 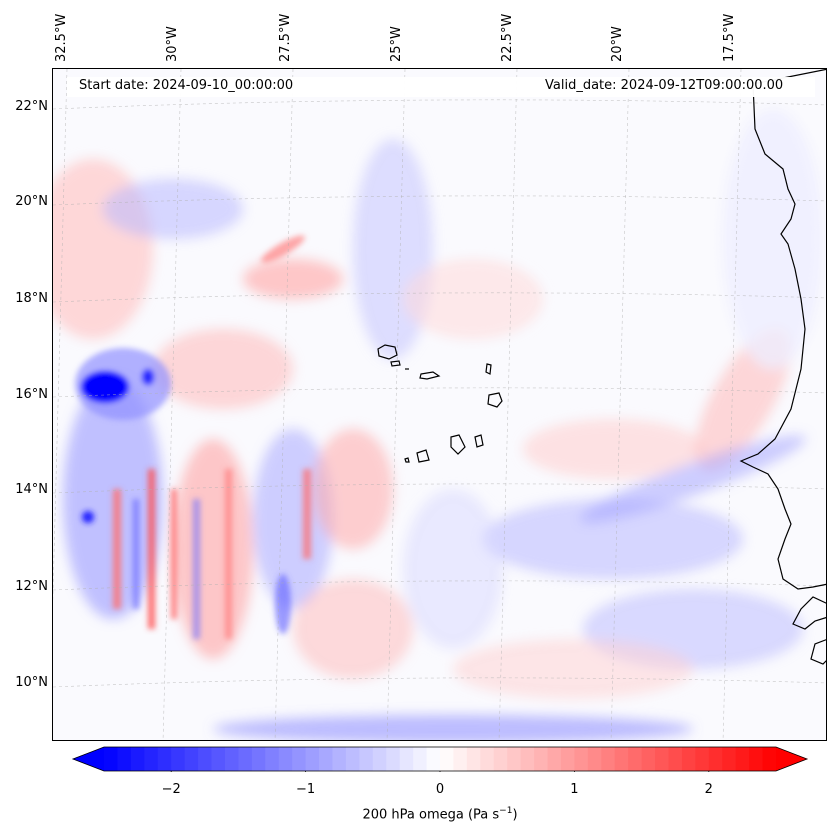 I want to click on colorbar, so click(x=440, y=759).